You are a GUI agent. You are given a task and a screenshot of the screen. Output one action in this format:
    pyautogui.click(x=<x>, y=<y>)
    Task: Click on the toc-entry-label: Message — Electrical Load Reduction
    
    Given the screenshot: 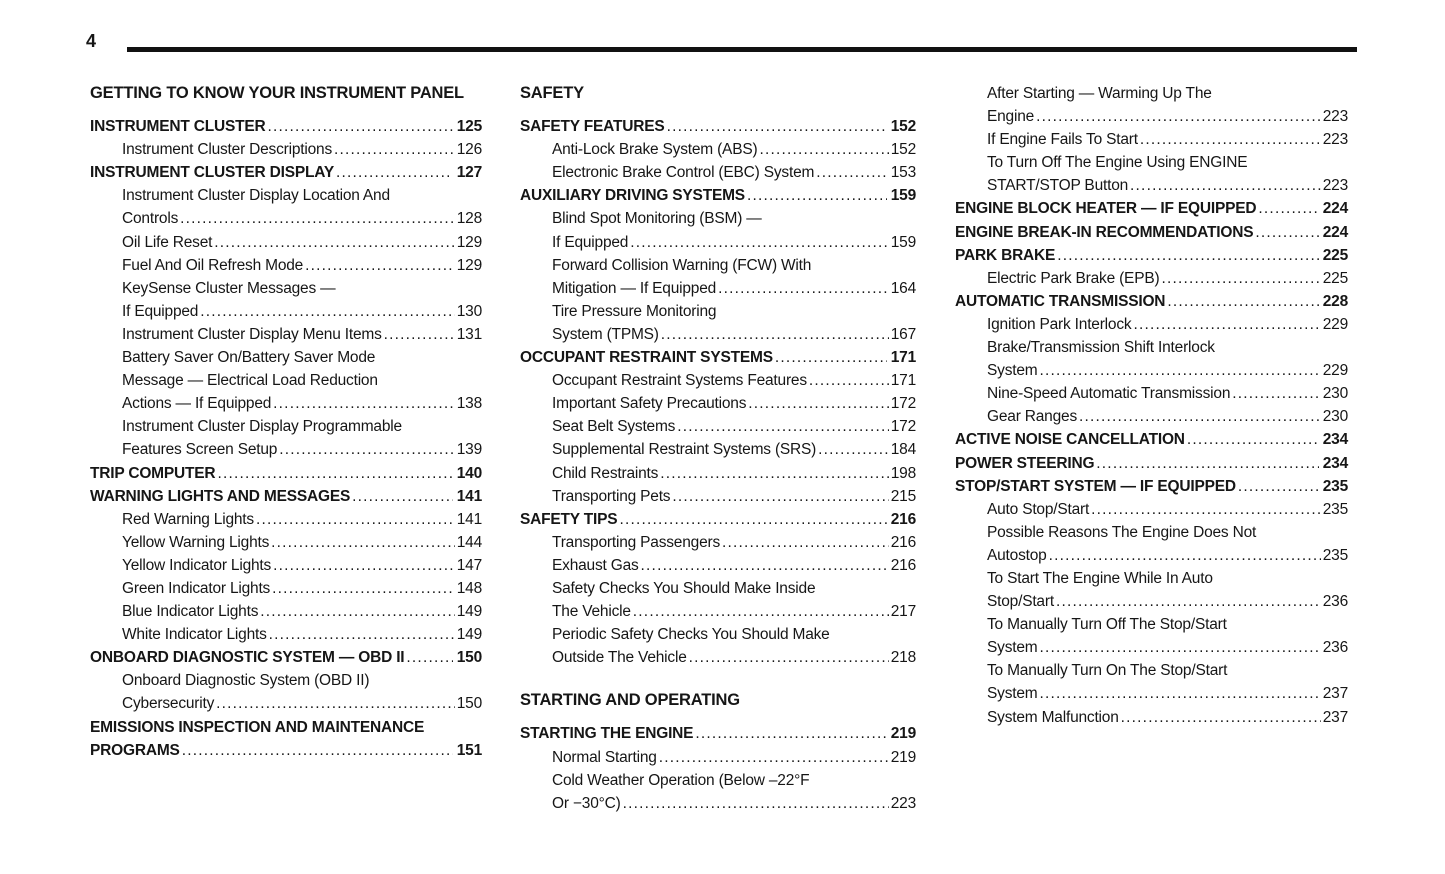 What is the action you would take?
    pyautogui.click(x=250, y=381)
    